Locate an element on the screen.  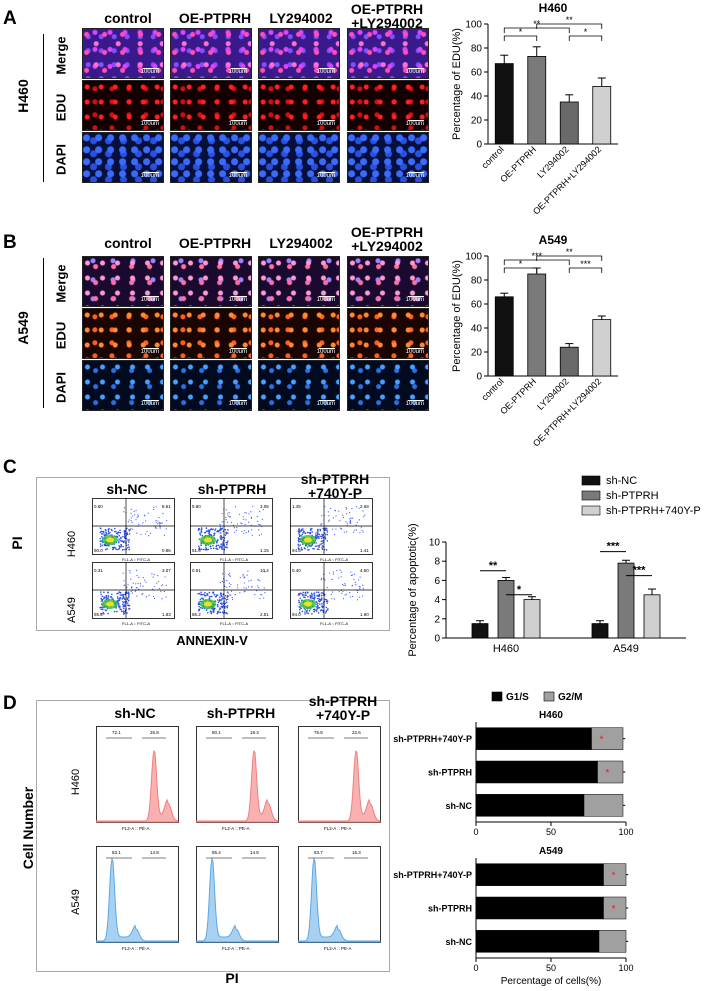
y-tick-label: 0 is located at coordinates (479, 377).